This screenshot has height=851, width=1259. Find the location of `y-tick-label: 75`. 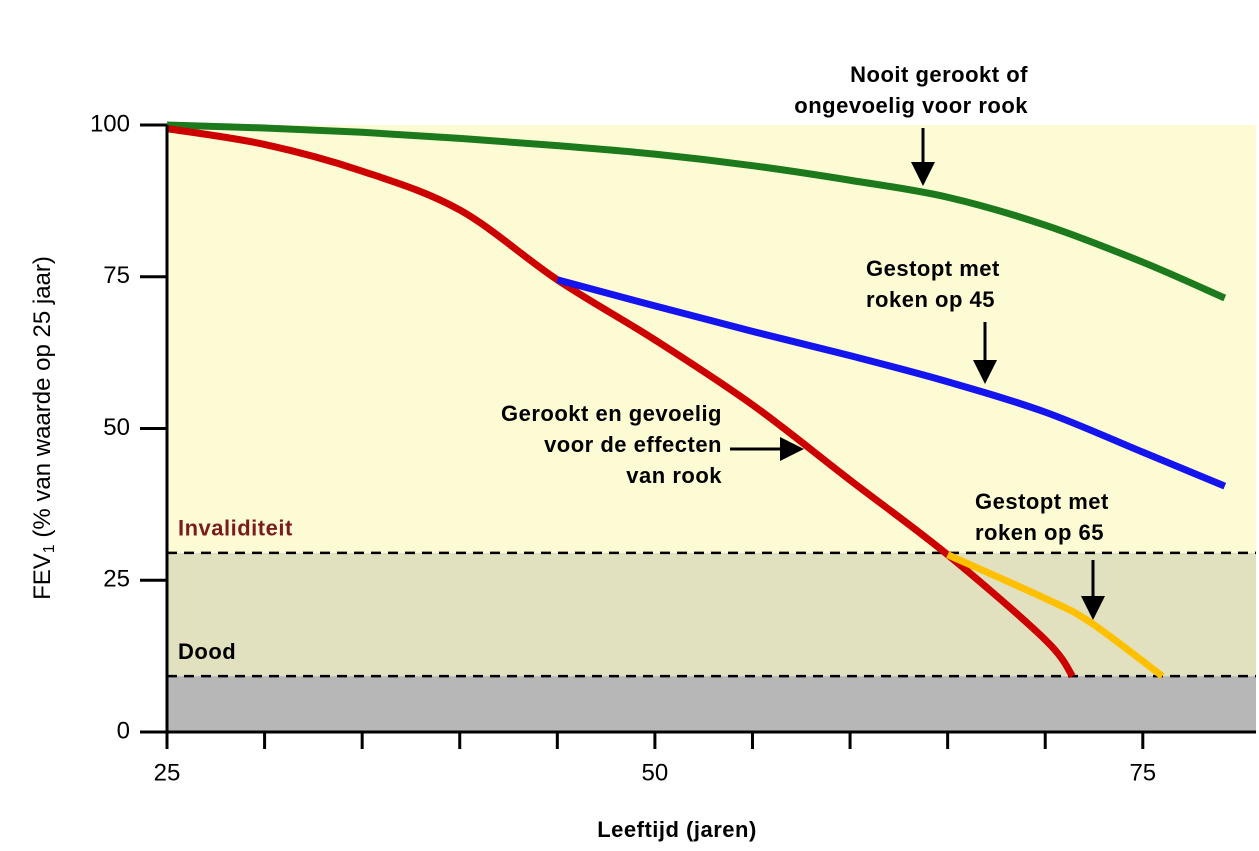

y-tick-label: 75 is located at coordinates (116, 275).